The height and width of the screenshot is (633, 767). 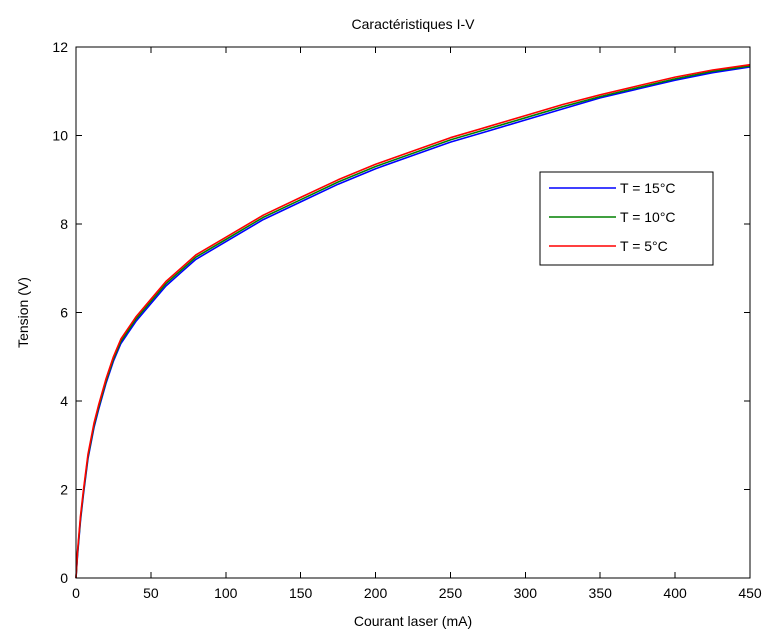 I want to click on legend-label-0: T = 15°C, so click(x=648, y=188).